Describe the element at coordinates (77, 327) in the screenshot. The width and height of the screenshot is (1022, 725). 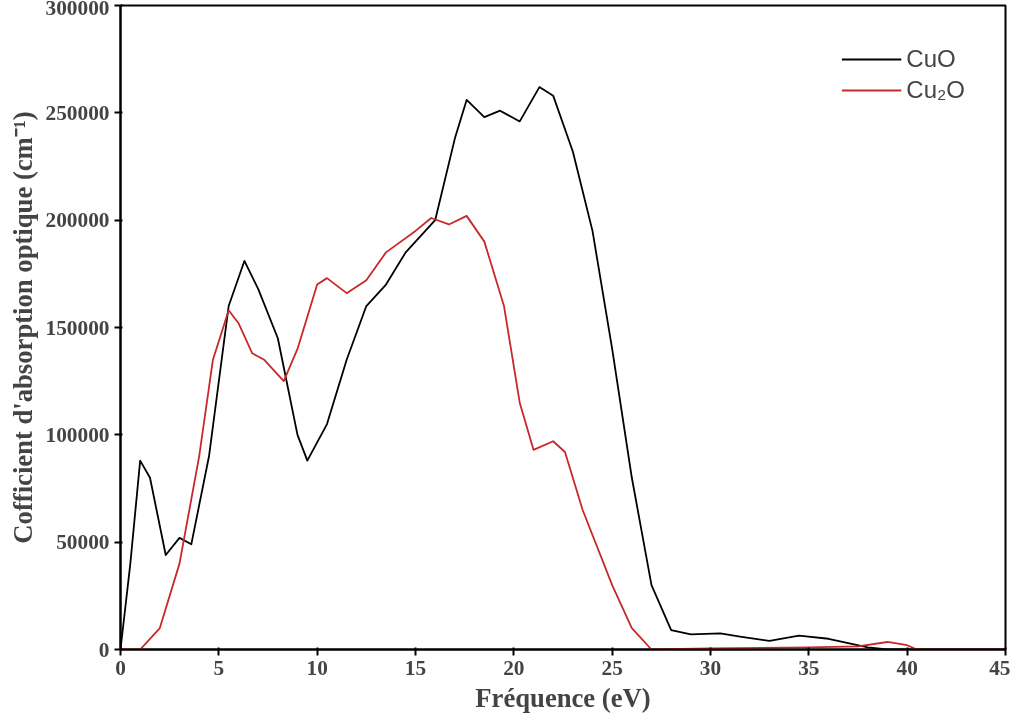
I see `y-tick-label: 150000` at that location.